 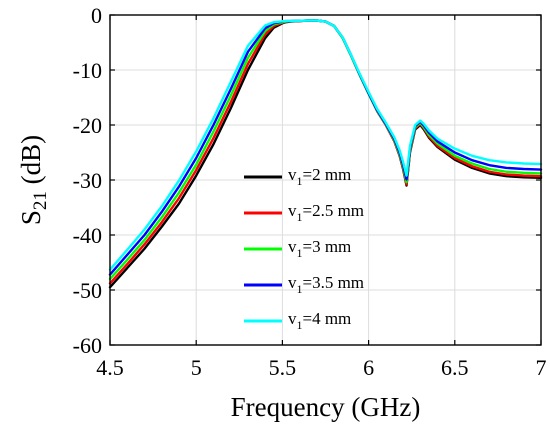 I want to click on legend-label-rest: =3 mm, so click(x=327, y=246).